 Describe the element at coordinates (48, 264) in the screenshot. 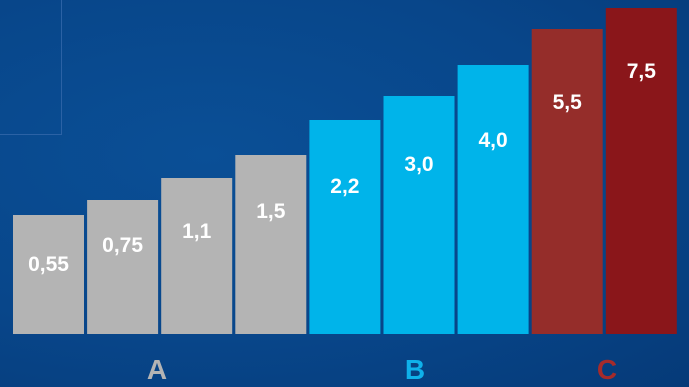

I see `bar-value-label-1: 0,55` at that location.